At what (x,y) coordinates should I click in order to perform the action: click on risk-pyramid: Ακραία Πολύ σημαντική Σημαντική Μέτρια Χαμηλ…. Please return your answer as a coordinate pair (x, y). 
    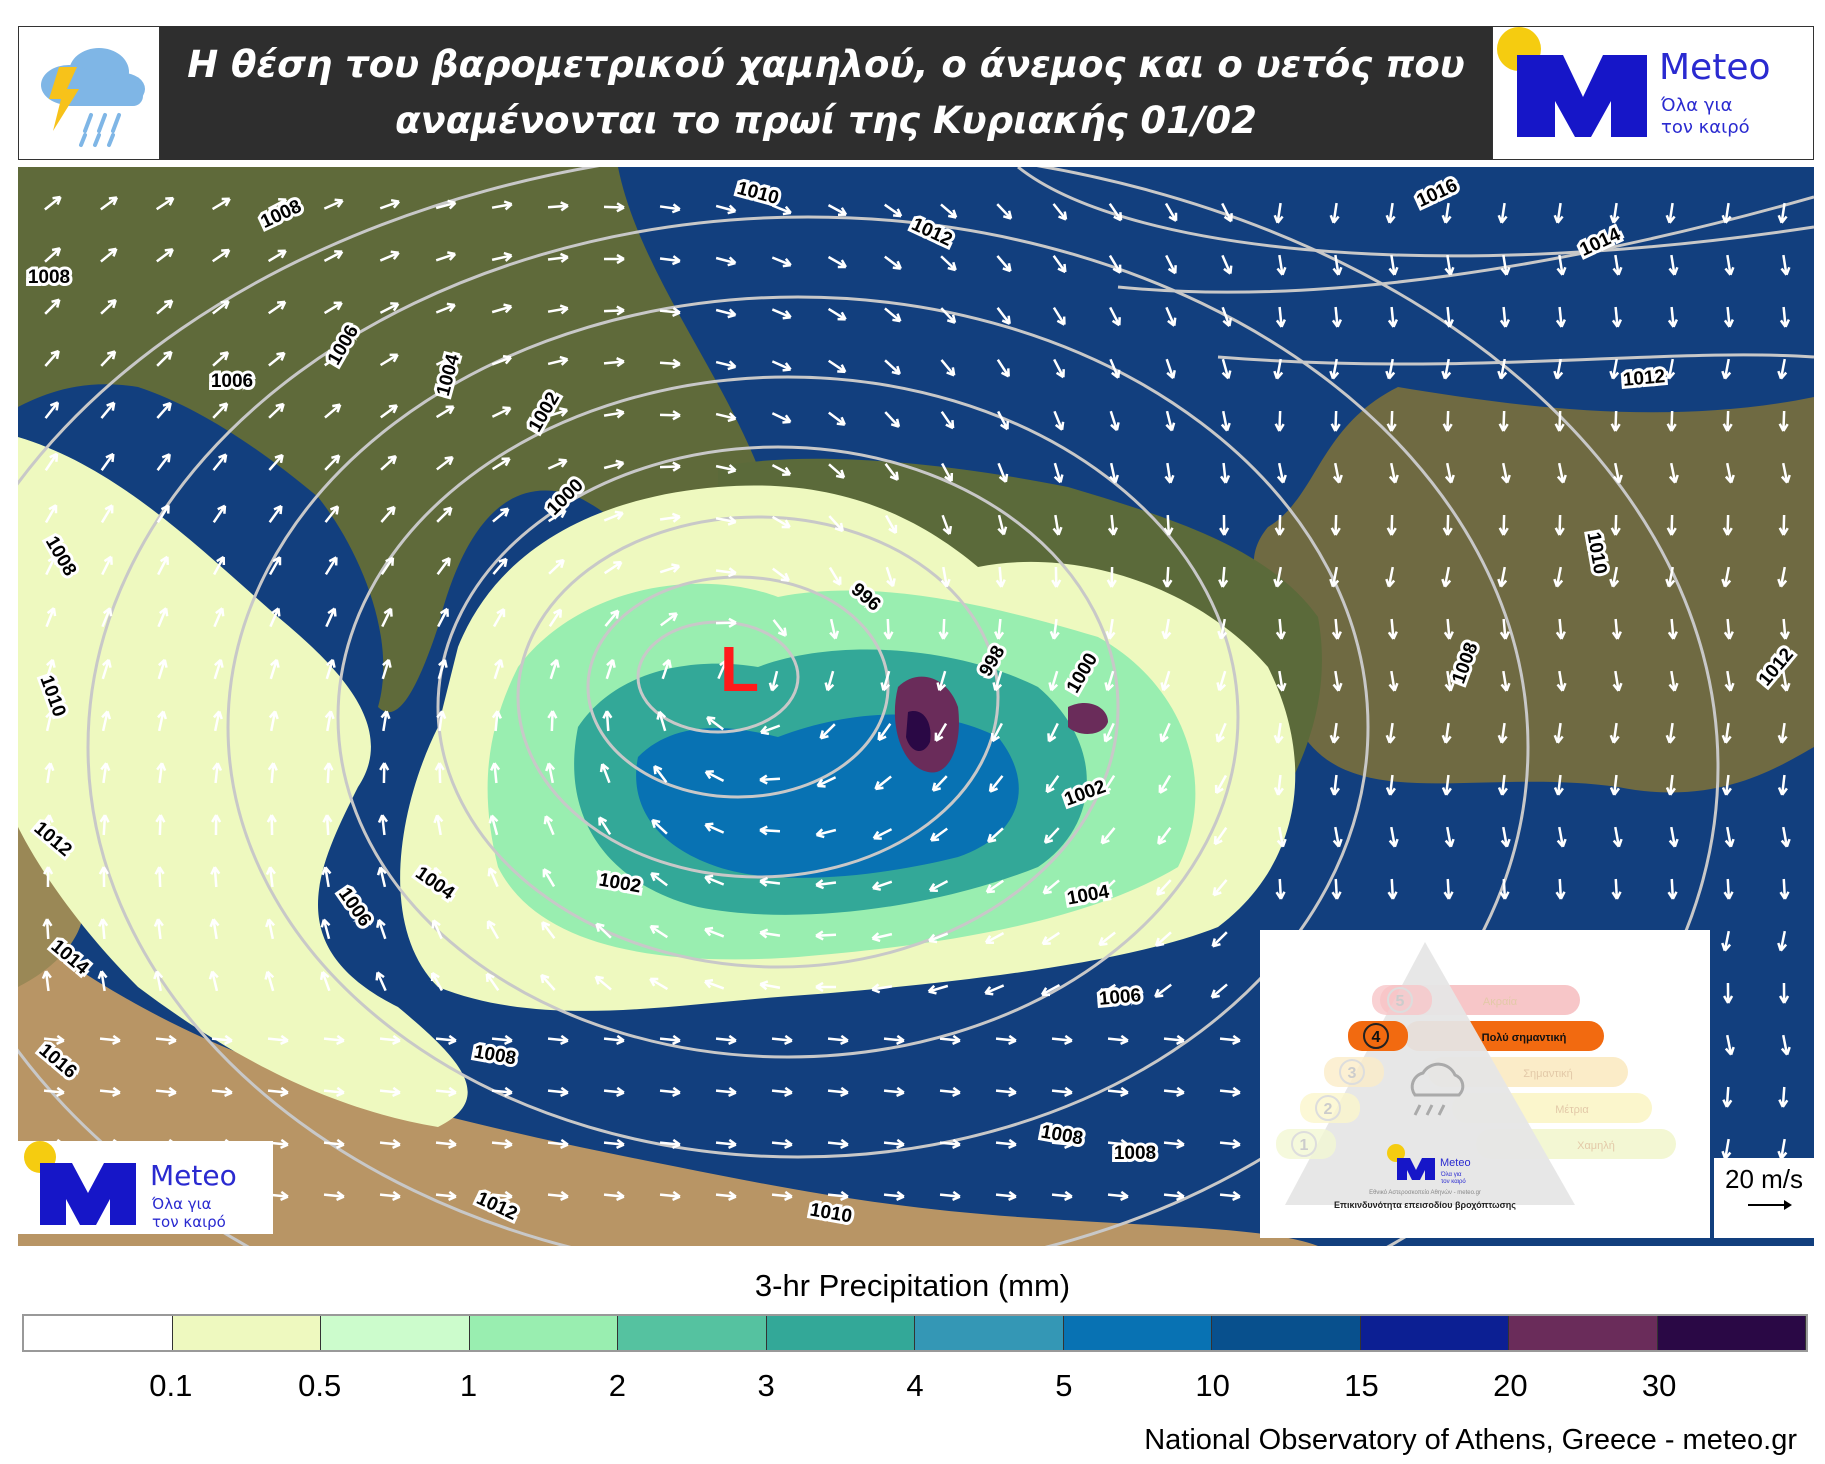
    Looking at the image, I should click on (1485, 1084).